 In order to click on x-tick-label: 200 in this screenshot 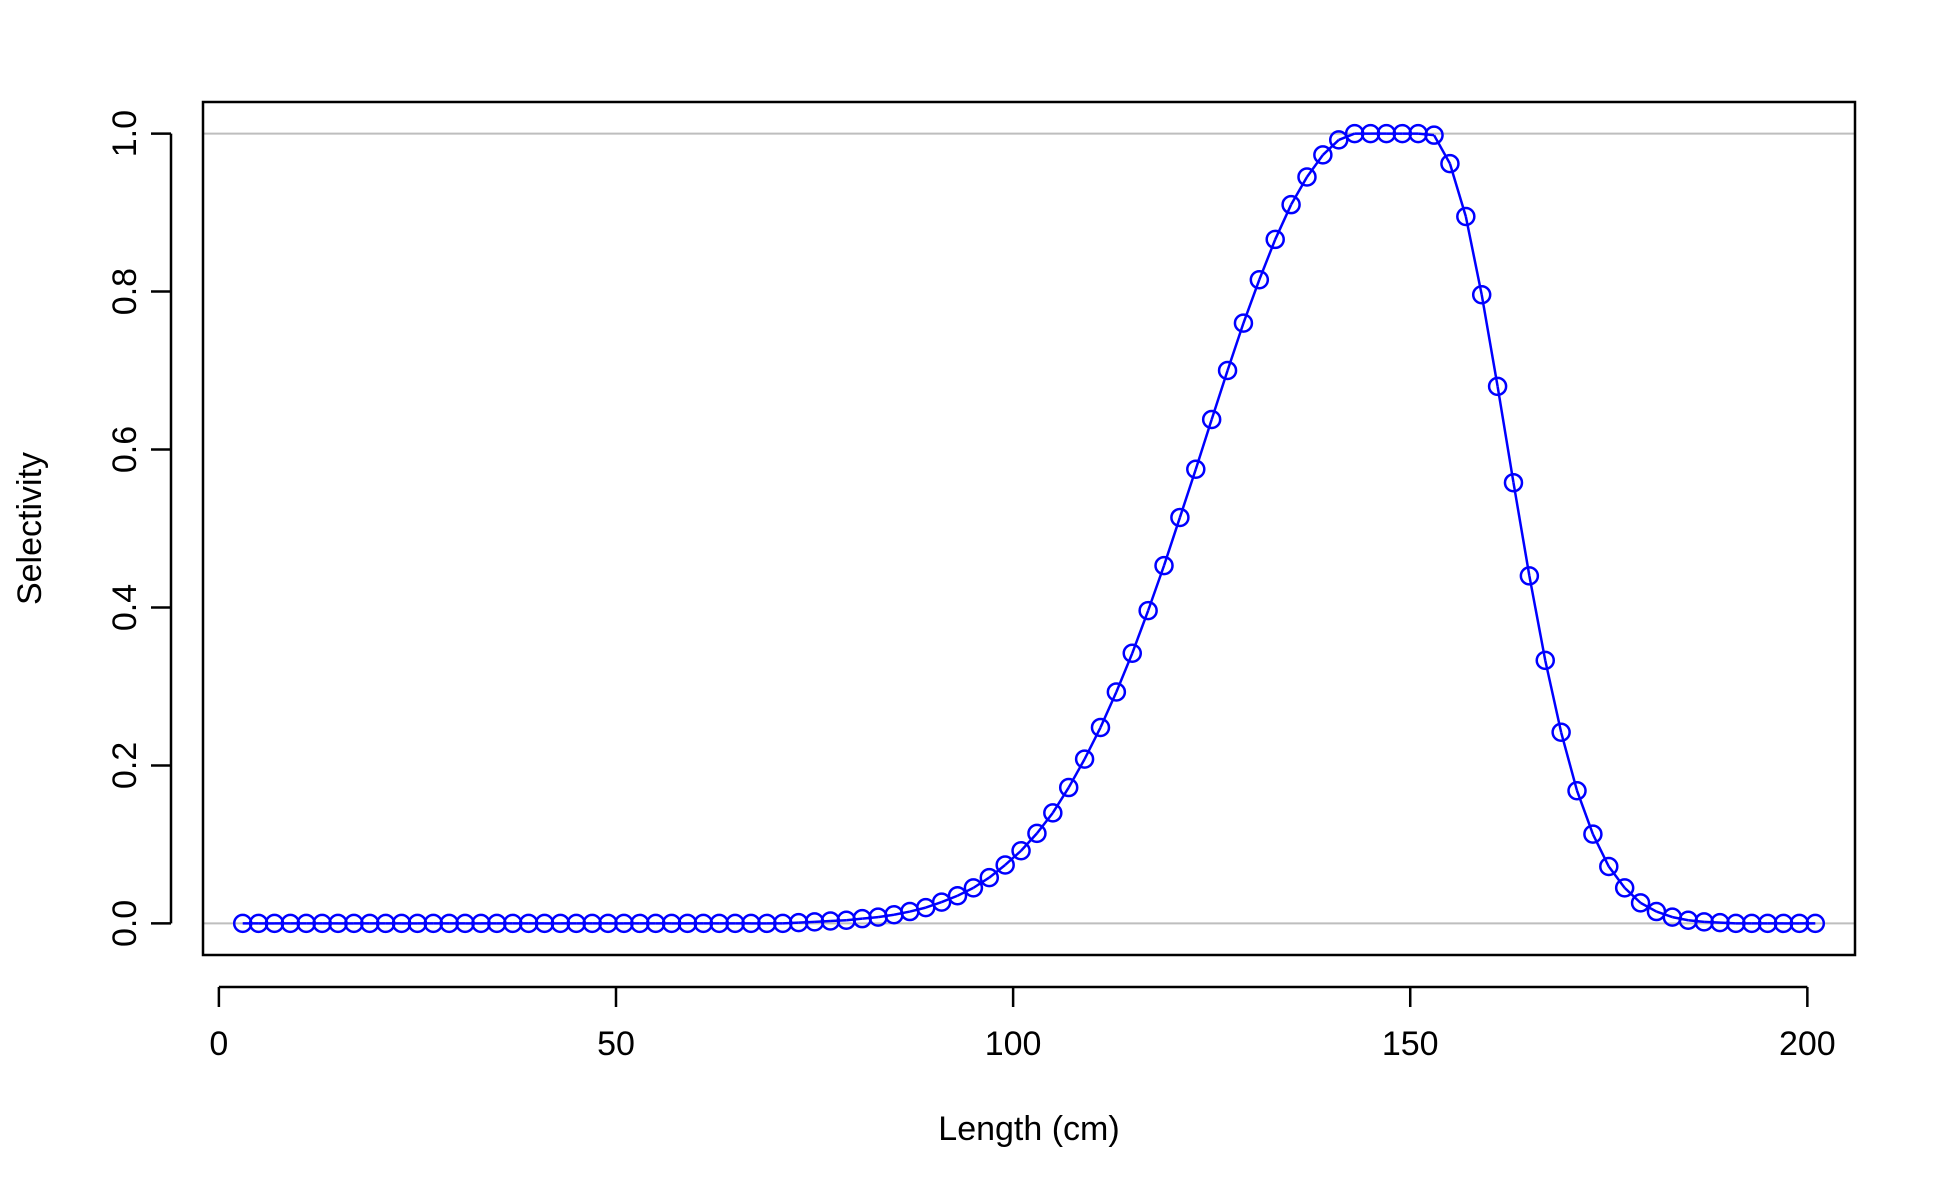, I will do `click(1807, 1044)`.